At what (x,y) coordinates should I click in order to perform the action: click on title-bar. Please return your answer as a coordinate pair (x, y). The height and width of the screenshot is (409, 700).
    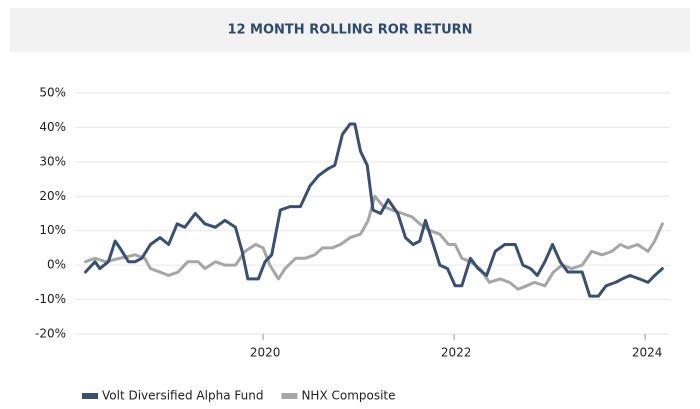
    Looking at the image, I should click on (350, 30).